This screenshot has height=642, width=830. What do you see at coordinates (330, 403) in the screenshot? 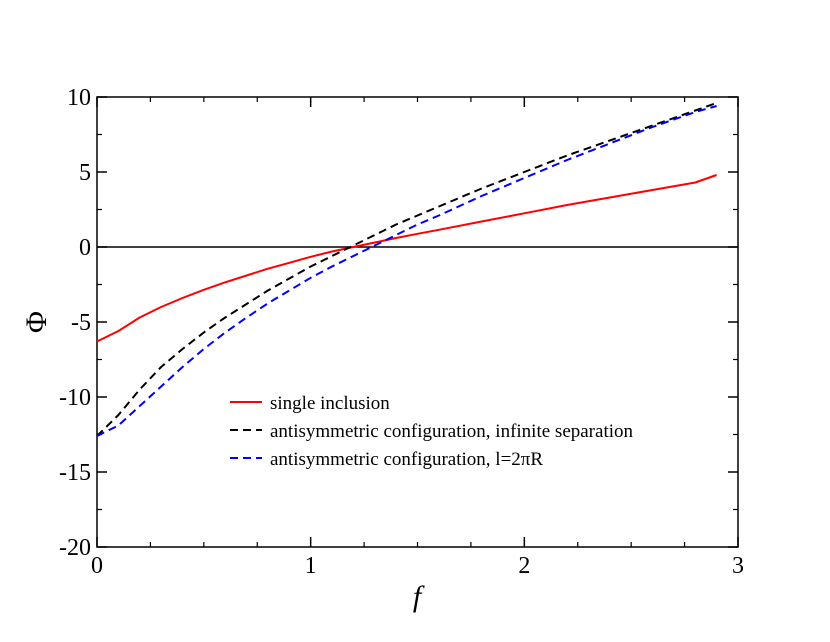
I see `legend-label-single-inclusion: single inclusion` at bounding box center [330, 403].